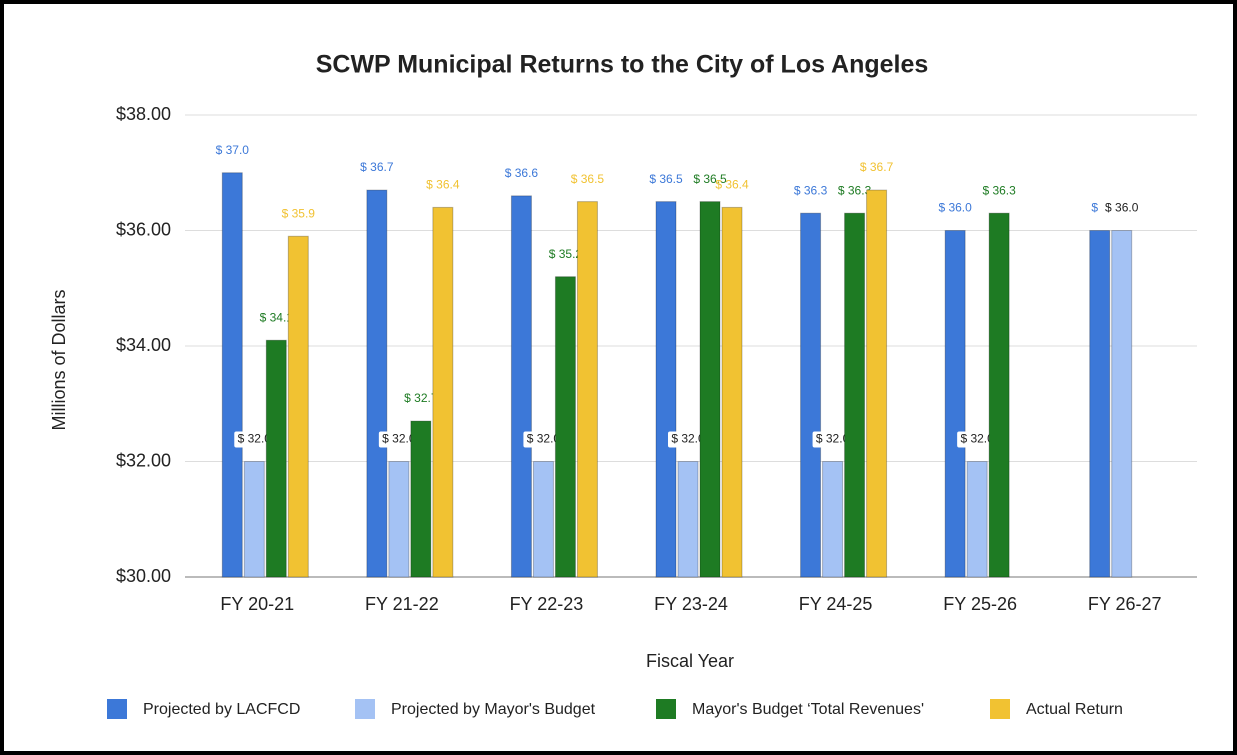 Image resolution: width=1237 pixels, height=755 pixels. I want to click on x-tick-label: FY 23-24, so click(691, 604).